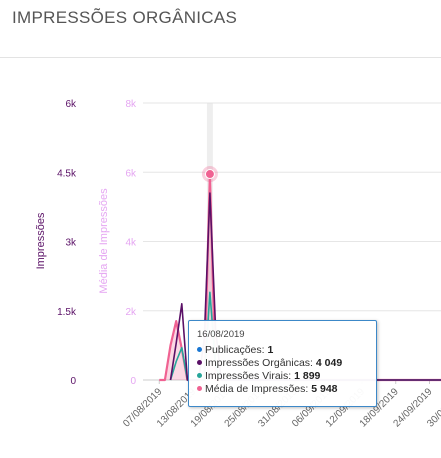  Describe the element at coordinates (125, 17) in the screenshot. I see `page-title: IMPRESSÕES ORGÂNICAS` at that location.